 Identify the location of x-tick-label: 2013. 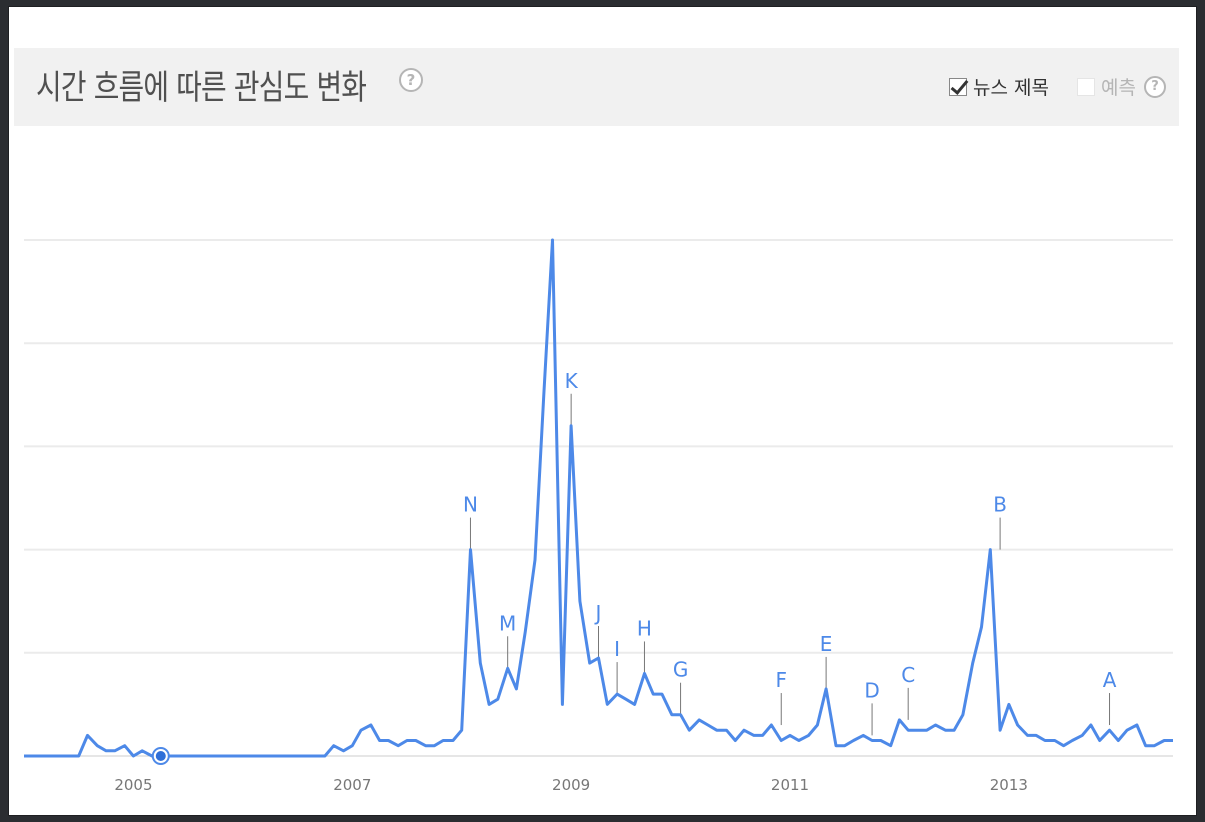
(1009, 785).